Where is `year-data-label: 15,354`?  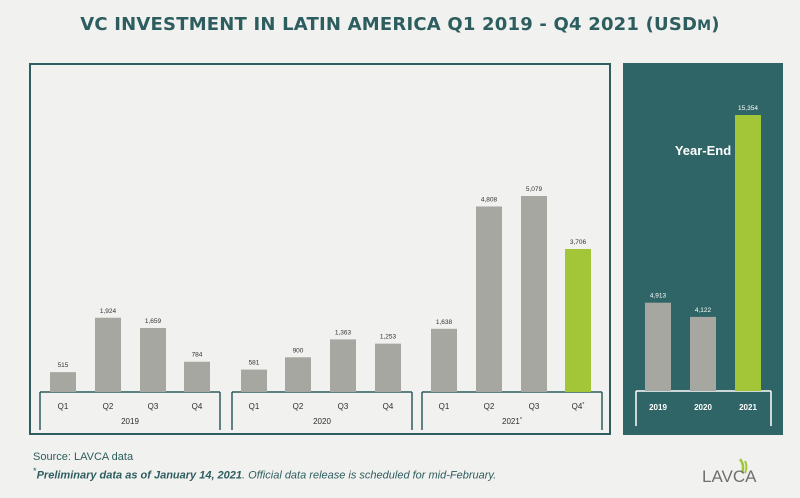
year-data-label: 15,354 is located at coordinates (748, 108).